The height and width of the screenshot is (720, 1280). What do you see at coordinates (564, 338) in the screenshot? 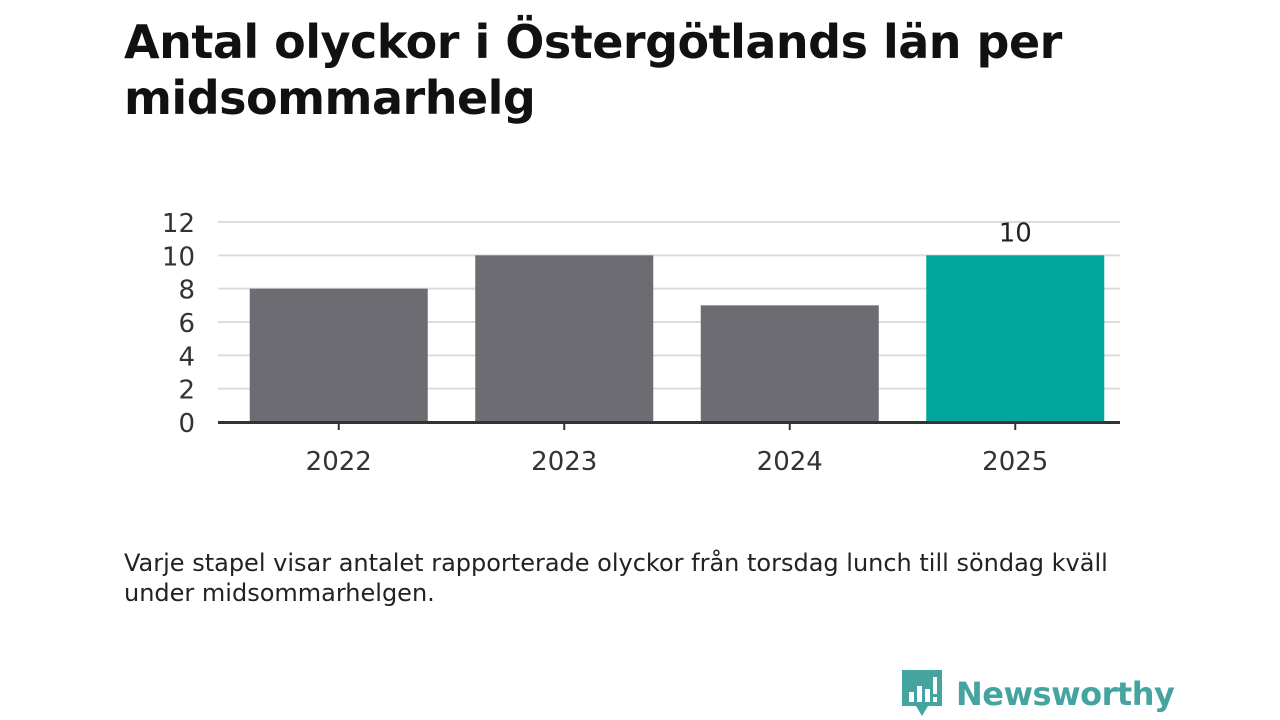
I see `bar-2023` at bounding box center [564, 338].